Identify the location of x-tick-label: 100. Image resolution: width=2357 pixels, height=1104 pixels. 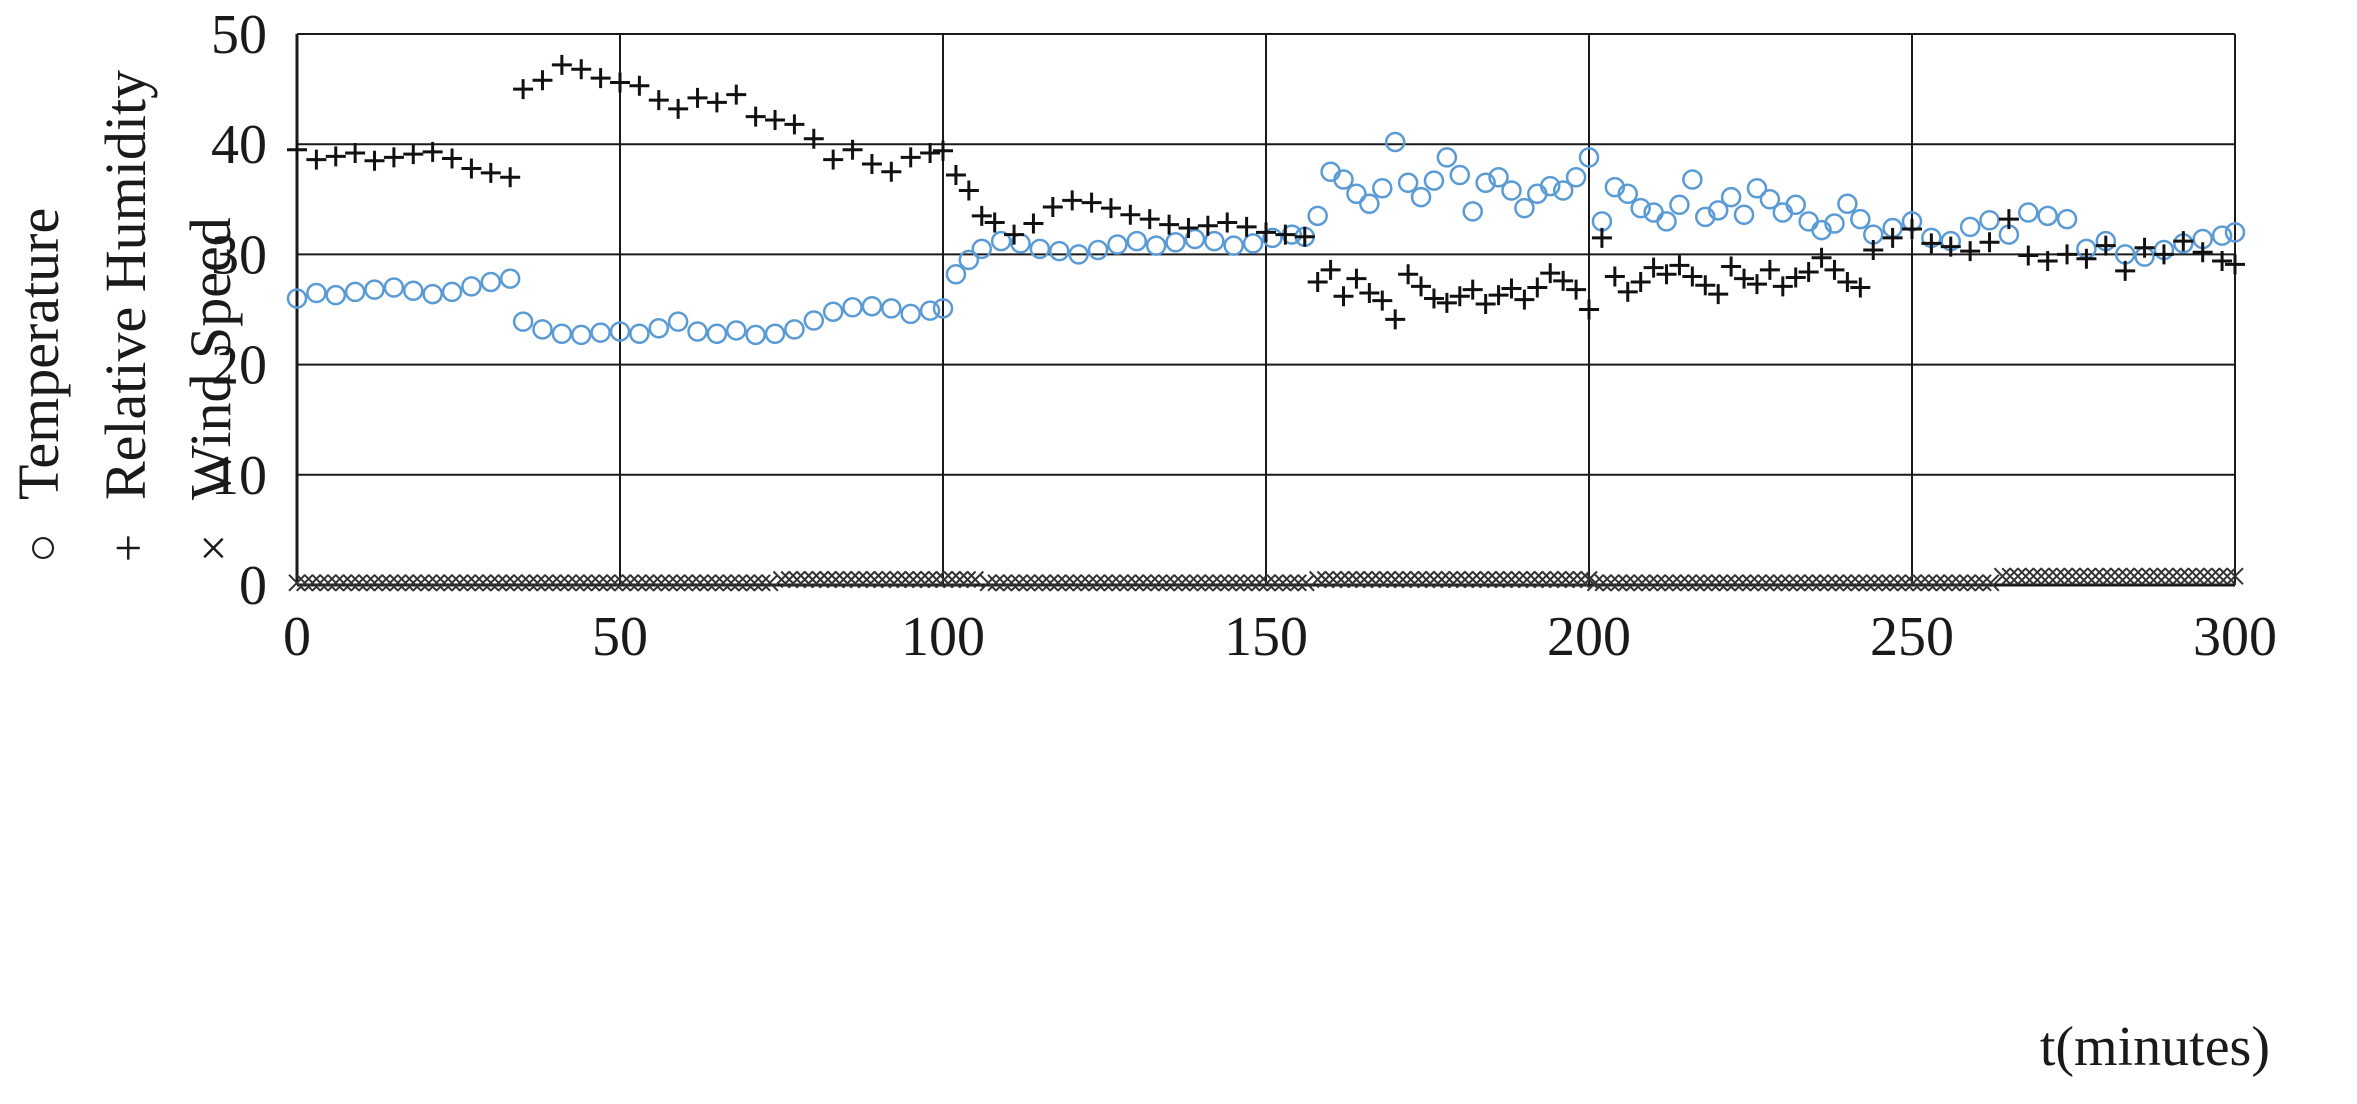
(943, 637).